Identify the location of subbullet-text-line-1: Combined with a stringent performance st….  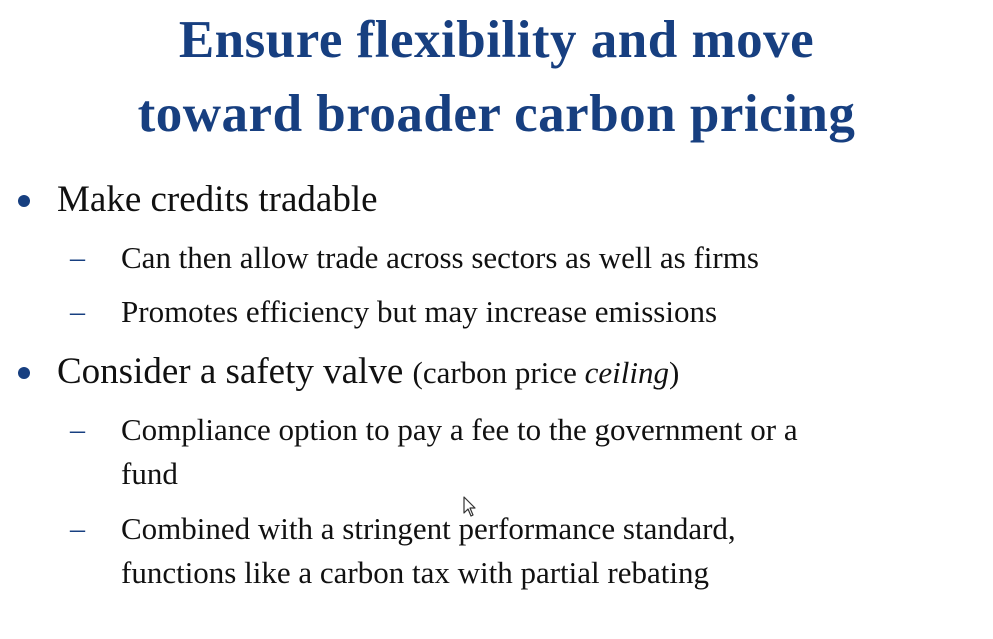
(428, 528).